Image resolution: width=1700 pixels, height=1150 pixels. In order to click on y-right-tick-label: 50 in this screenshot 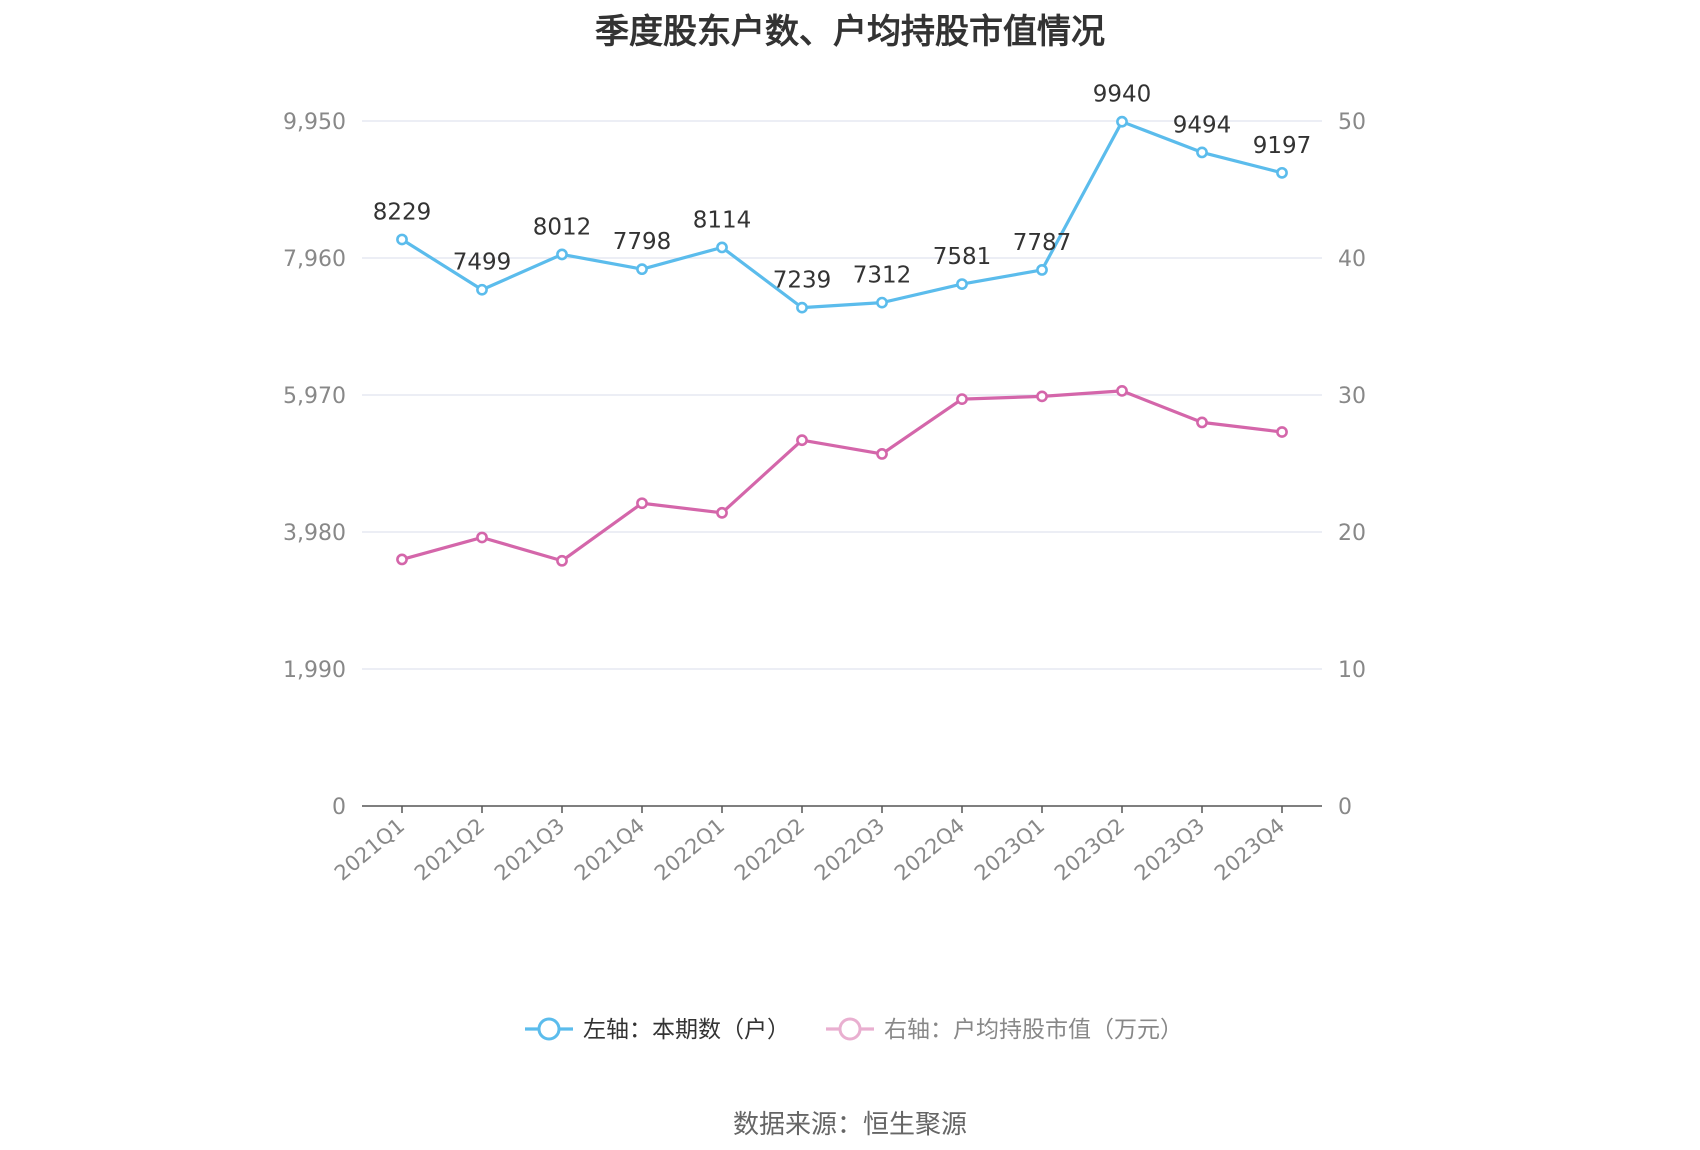, I will do `click(1352, 122)`.